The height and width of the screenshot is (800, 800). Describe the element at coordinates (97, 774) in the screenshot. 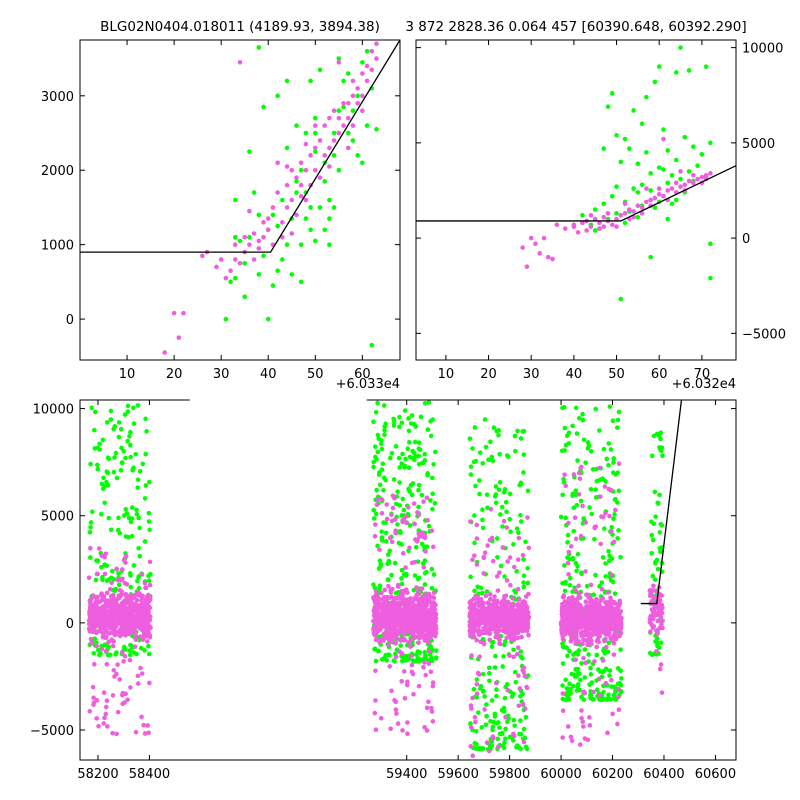

I see `x-tick-label: 58200` at that location.